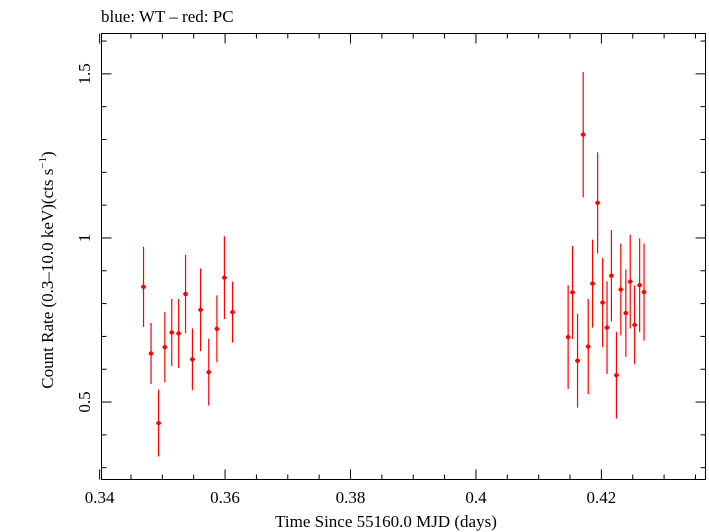  I want to click on chart-title: blue: WT – red: PC, so click(167, 16).